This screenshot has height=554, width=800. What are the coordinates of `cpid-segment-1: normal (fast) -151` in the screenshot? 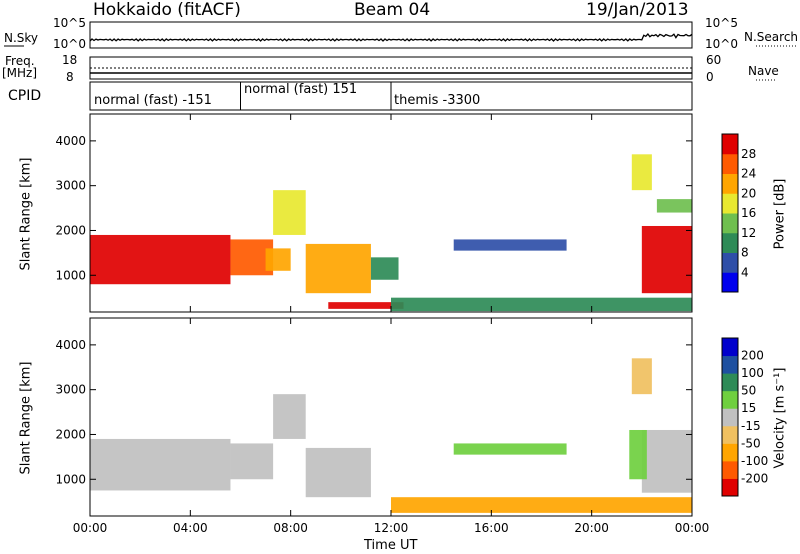 It's located at (153, 100).